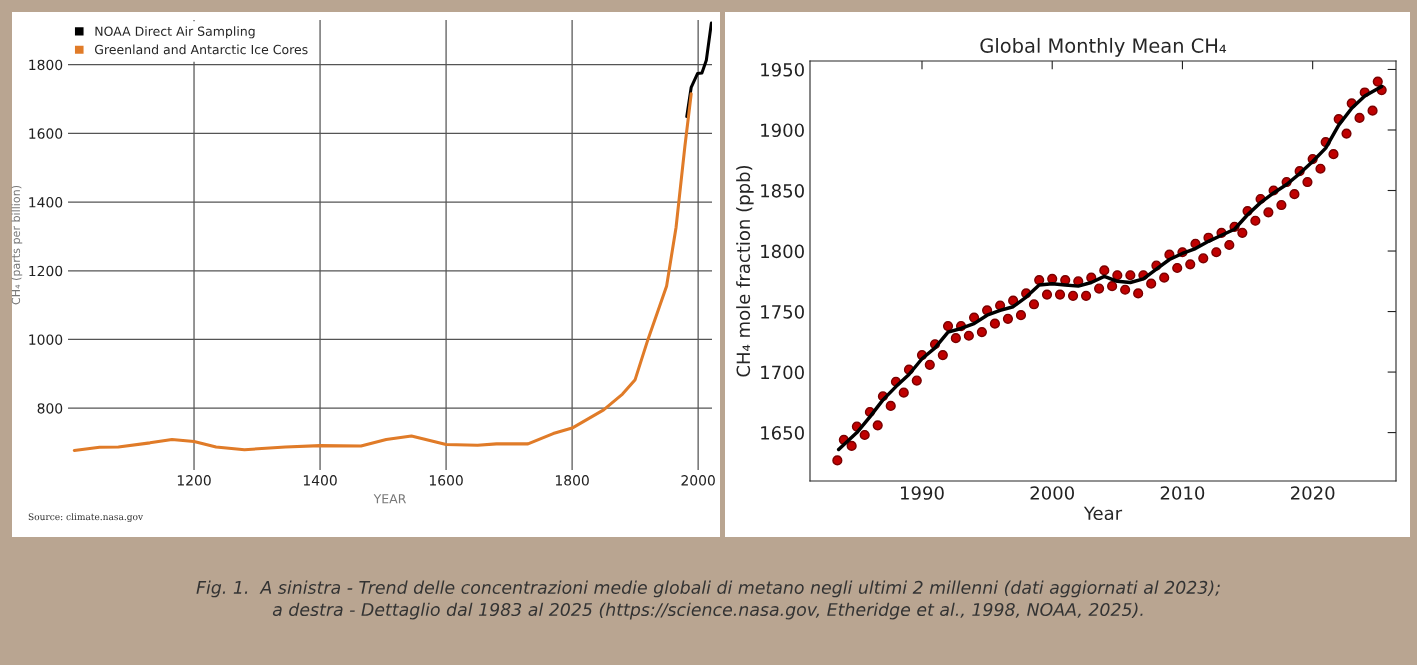 The image size is (1417, 665). I want to click on source-note: Source: climate.nasa.gov, so click(86, 518).